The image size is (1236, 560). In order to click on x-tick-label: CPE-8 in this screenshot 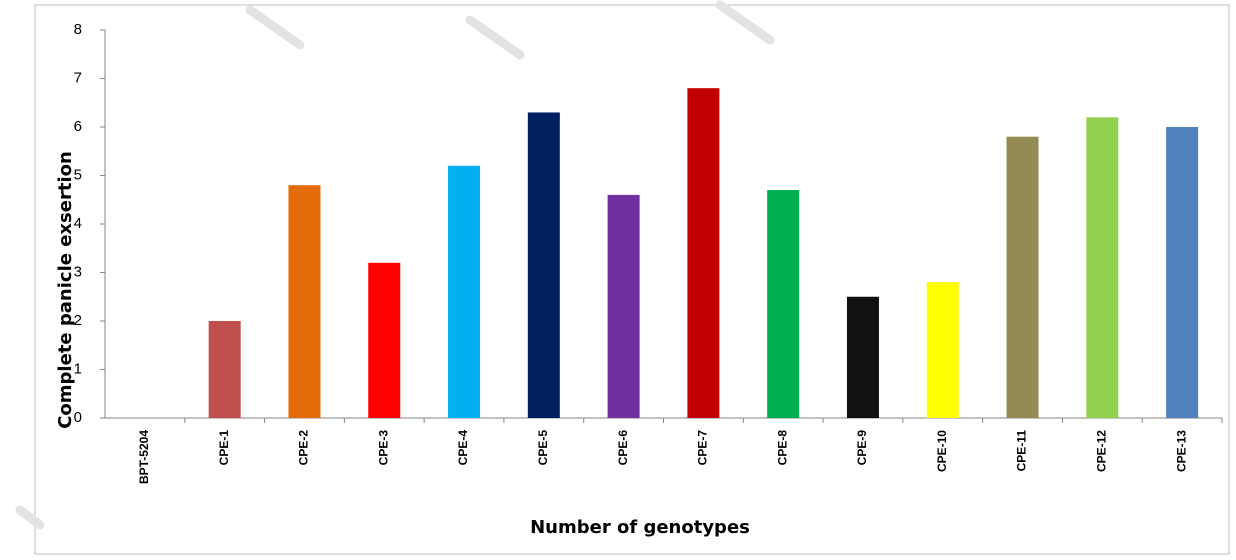, I will do `click(782, 448)`.